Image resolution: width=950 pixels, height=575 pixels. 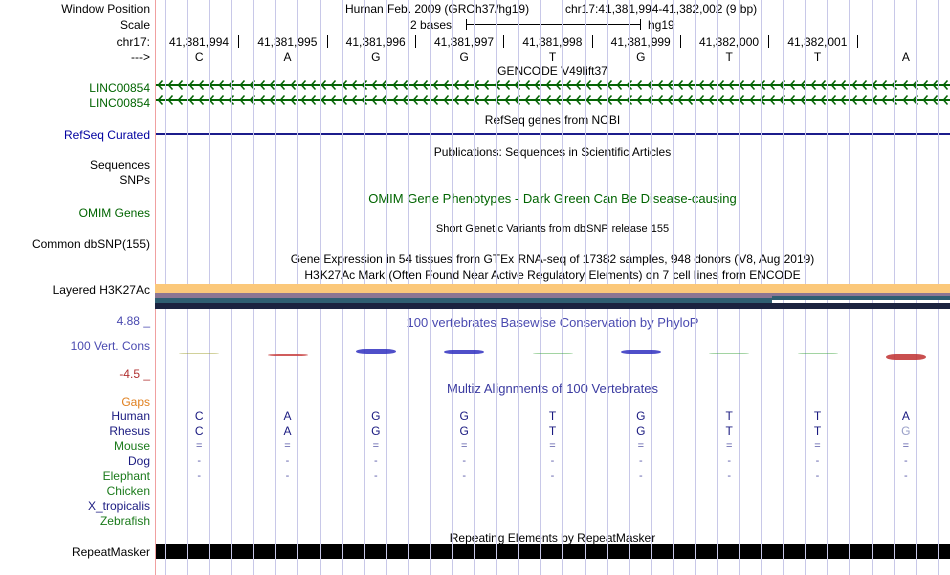 What do you see at coordinates (817, 57) in the screenshot?
I see `ruler-base-letter: T` at bounding box center [817, 57].